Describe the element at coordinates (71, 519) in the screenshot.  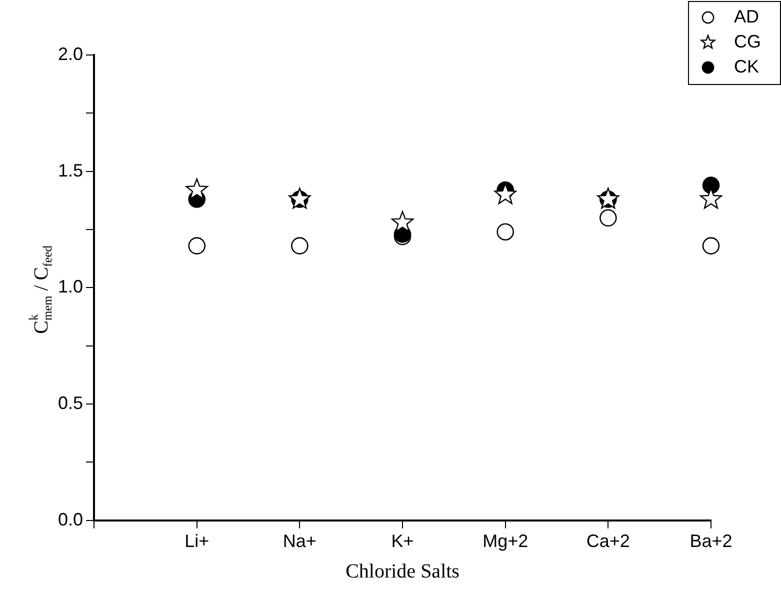
I see `y-tick-label: 0.0` at that location.